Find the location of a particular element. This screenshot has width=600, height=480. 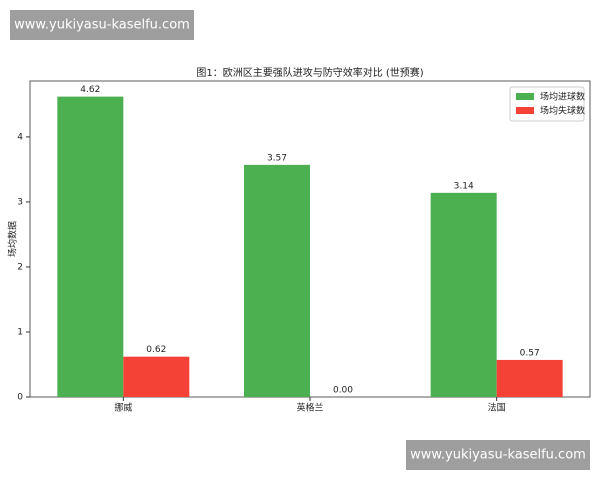

value-label: 3.57 is located at coordinates (277, 158).